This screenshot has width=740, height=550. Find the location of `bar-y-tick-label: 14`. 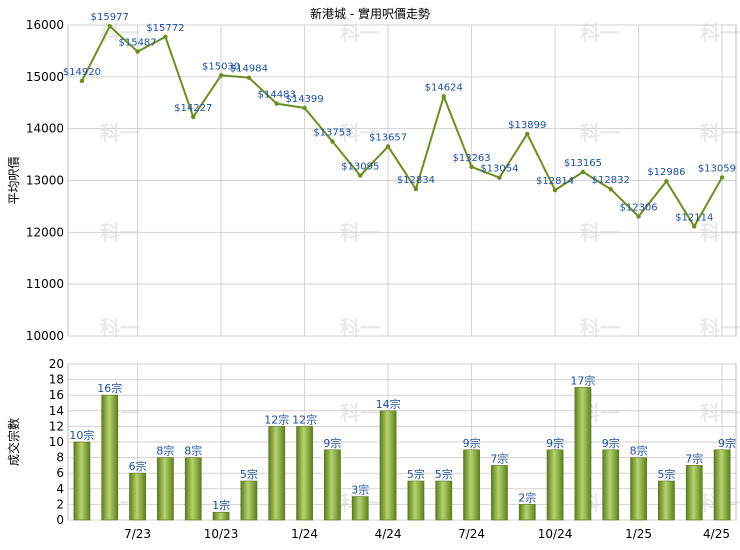

bar-y-tick-label: 14 is located at coordinates (56, 411).